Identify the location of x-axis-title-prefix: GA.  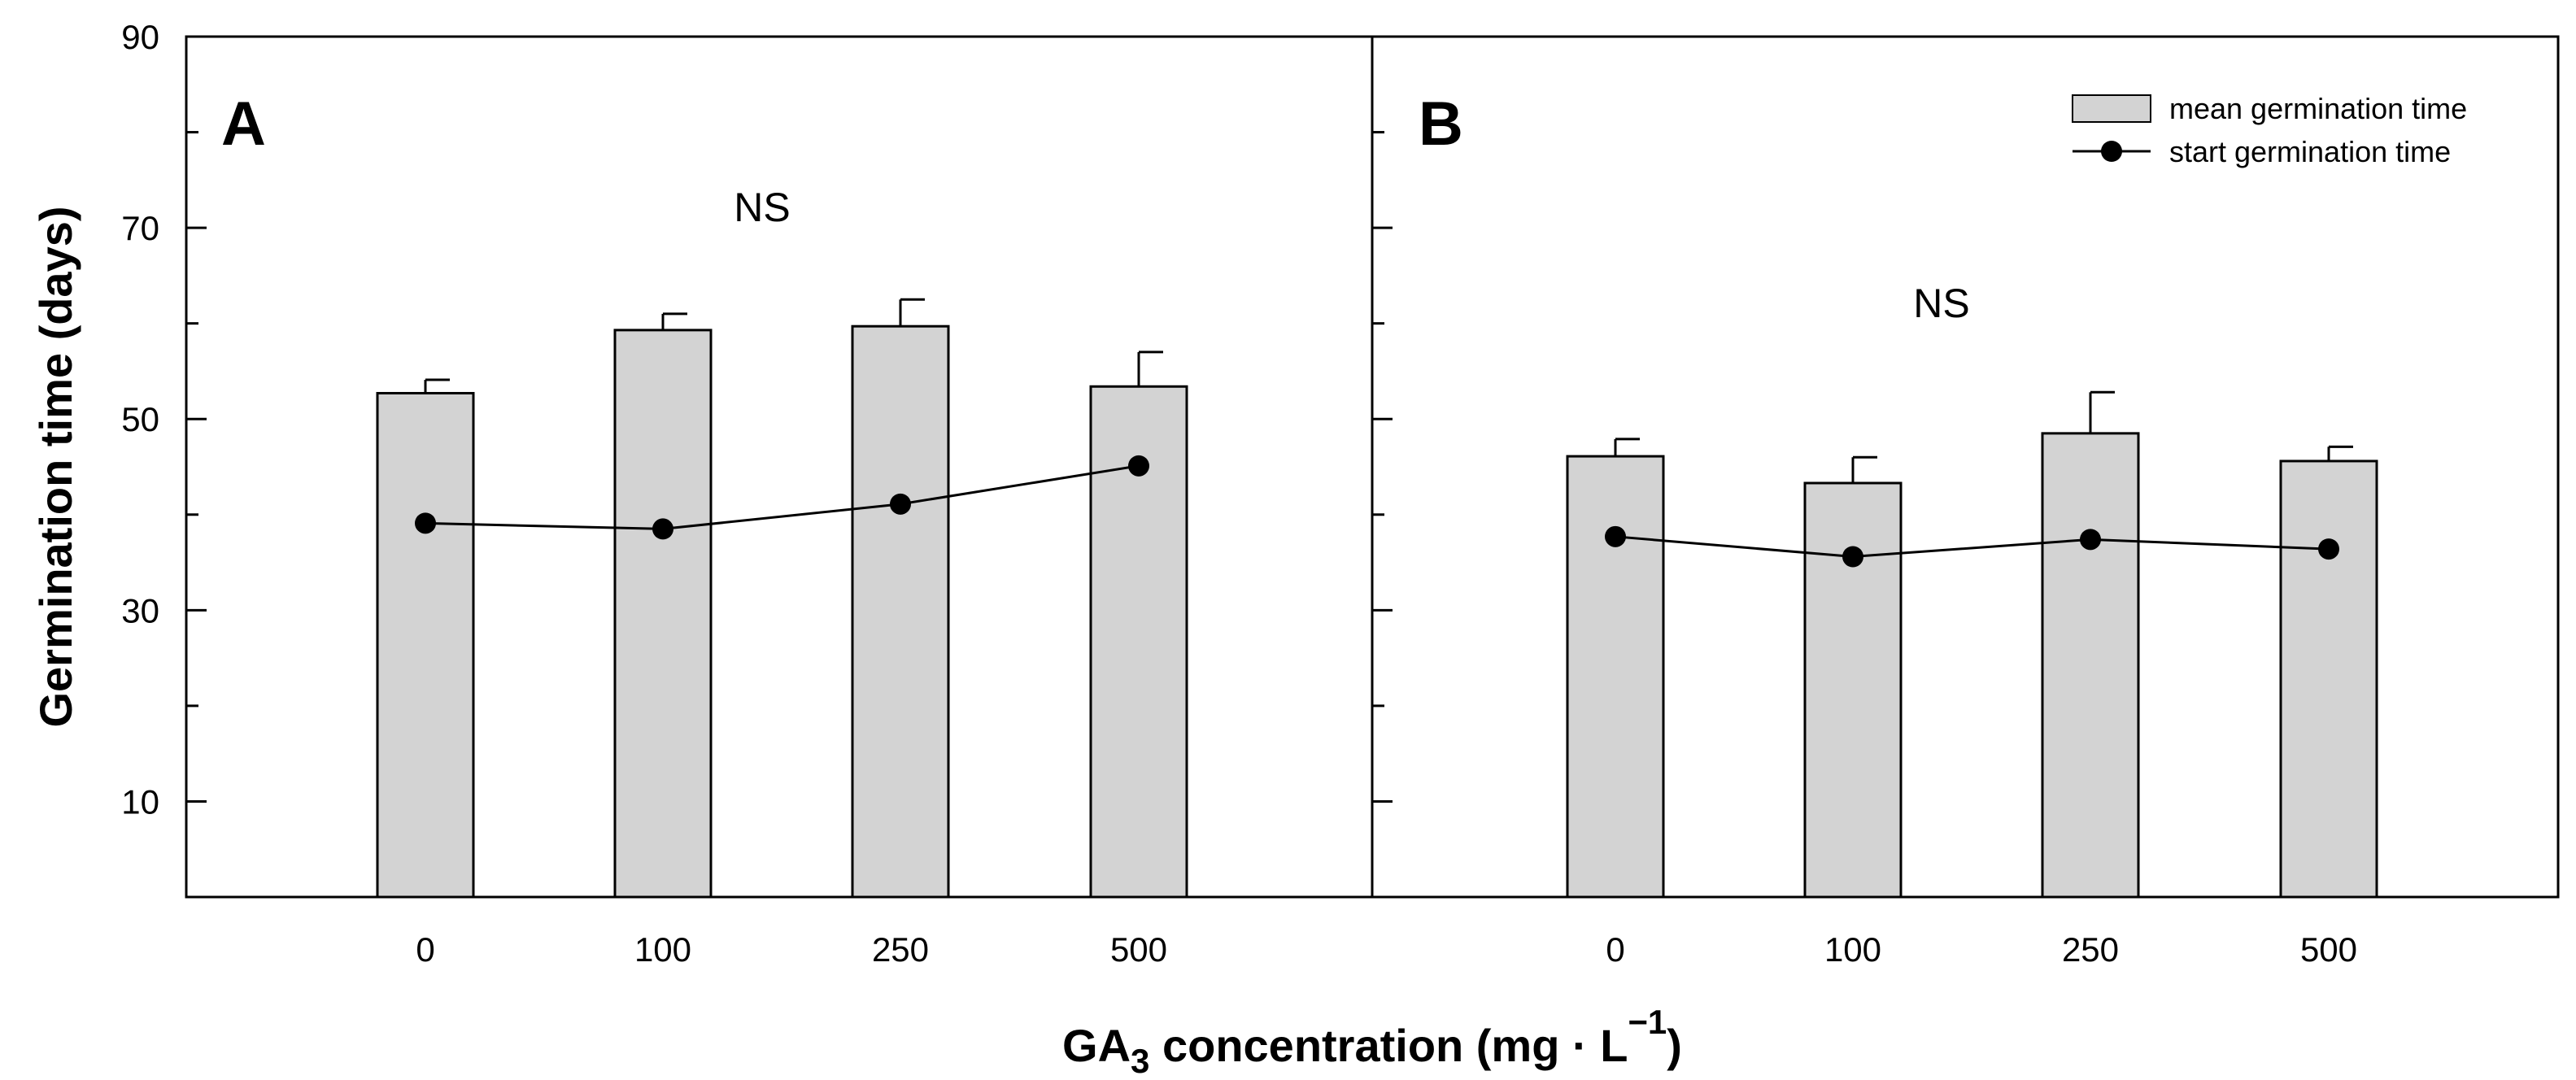
(1096, 1045).